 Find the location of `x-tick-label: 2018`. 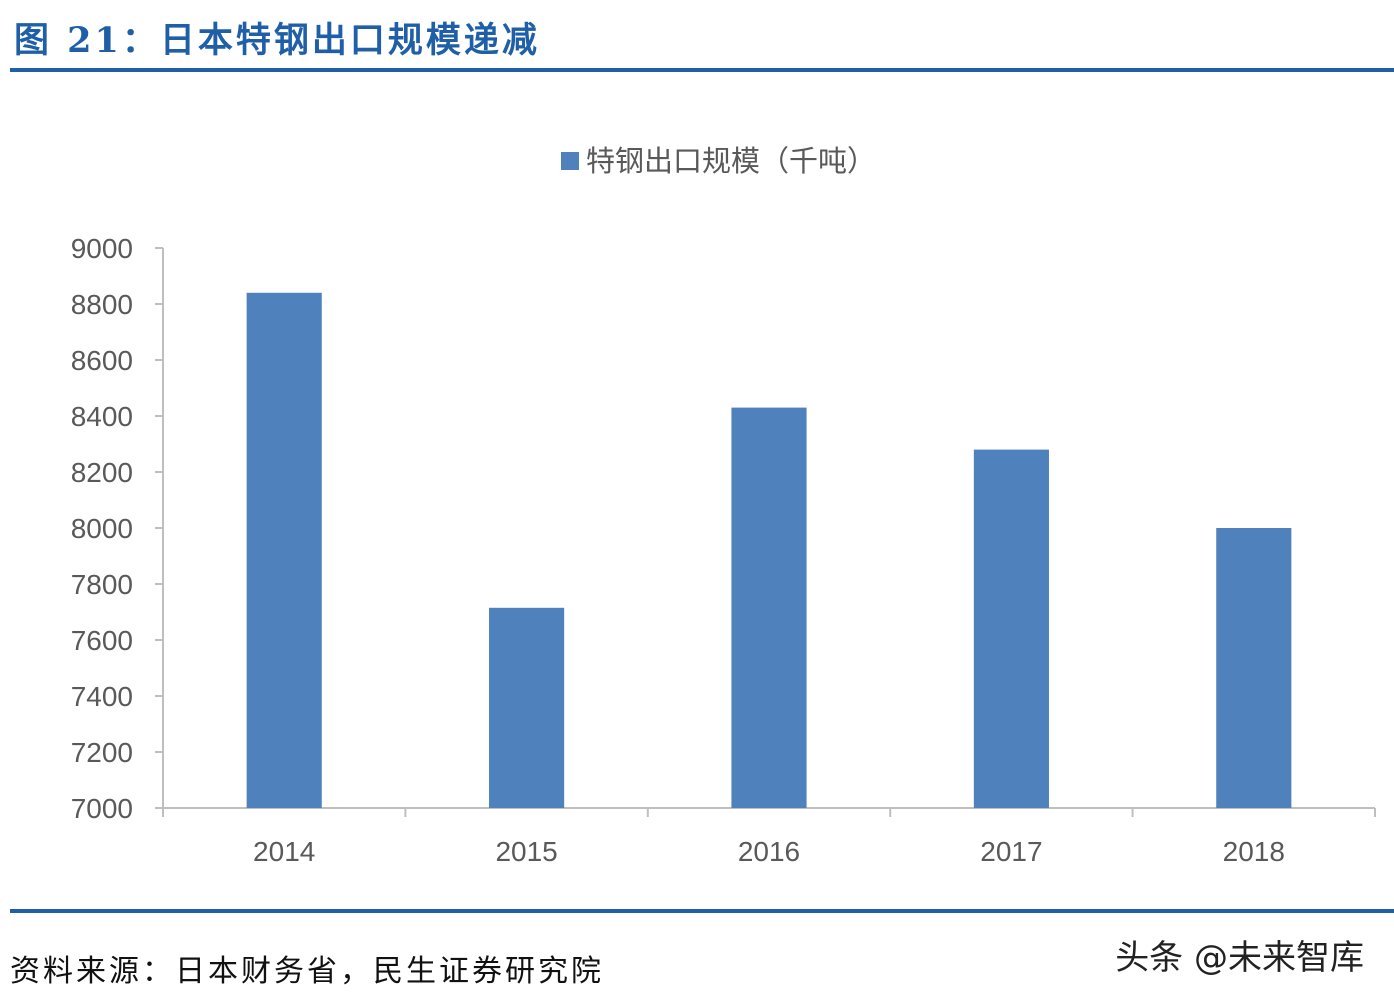

x-tick-label: 2018 is located at coordinates (1254, 851).